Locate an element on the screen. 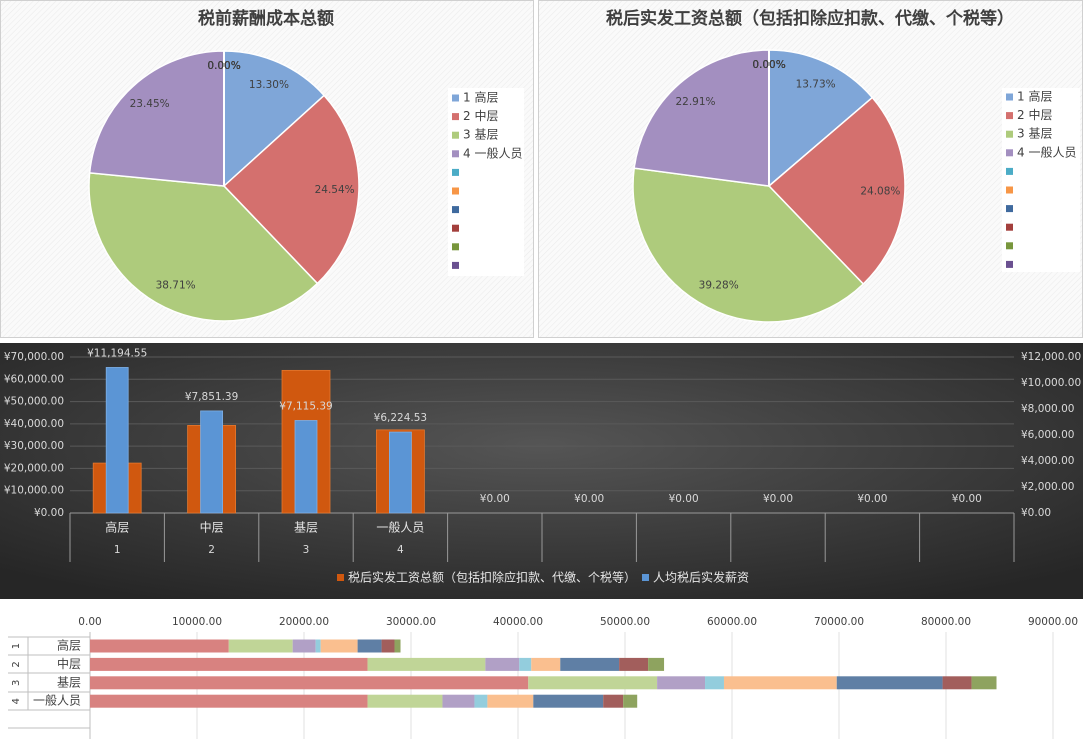 The height and width of the screenshot is (739, 1083). x-tick-label: 基层 is located at coordinates (306, 528).